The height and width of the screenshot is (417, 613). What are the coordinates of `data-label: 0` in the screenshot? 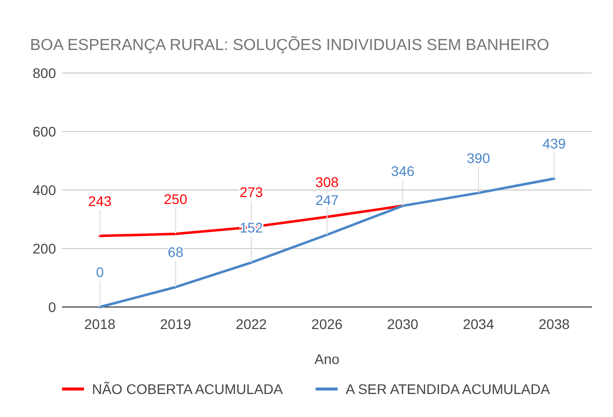 It's located at (100, 272).